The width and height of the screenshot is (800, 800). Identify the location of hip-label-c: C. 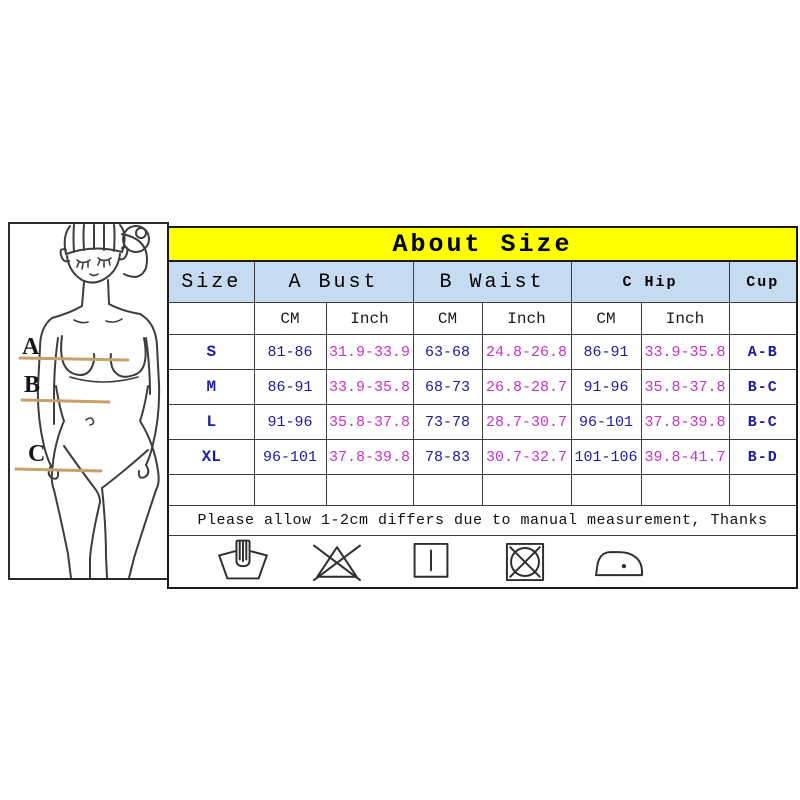
(36, 454).